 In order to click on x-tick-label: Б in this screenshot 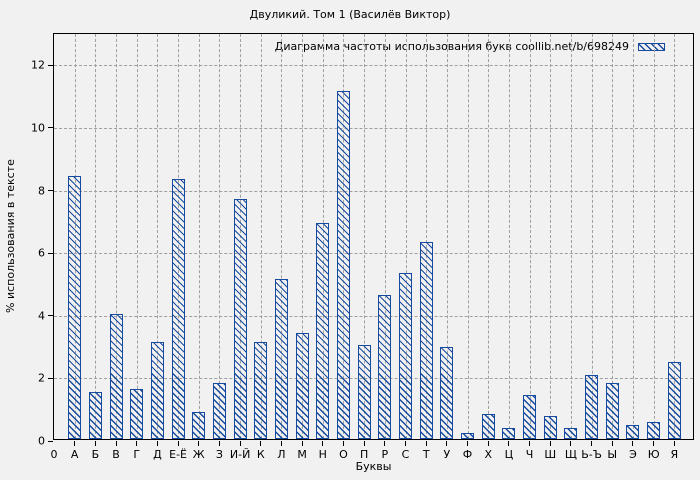, I will do `click(95, 454)`.